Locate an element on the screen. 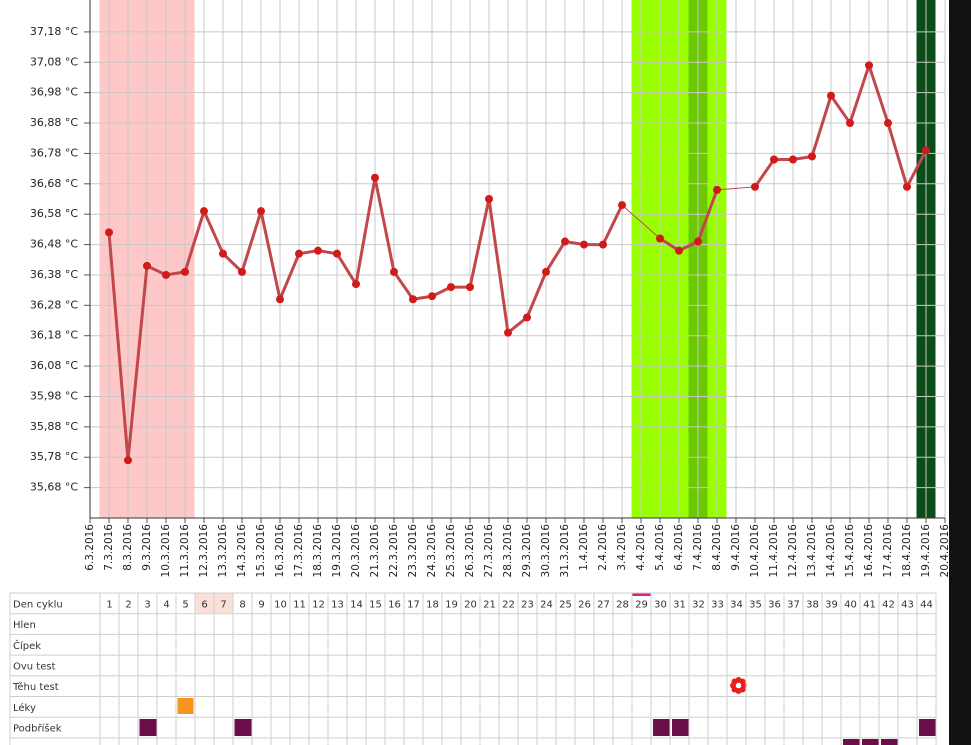 This screenshot has height=745, width=971. y-tick-label: 36,18 °C is located at coordinates (54, 335).